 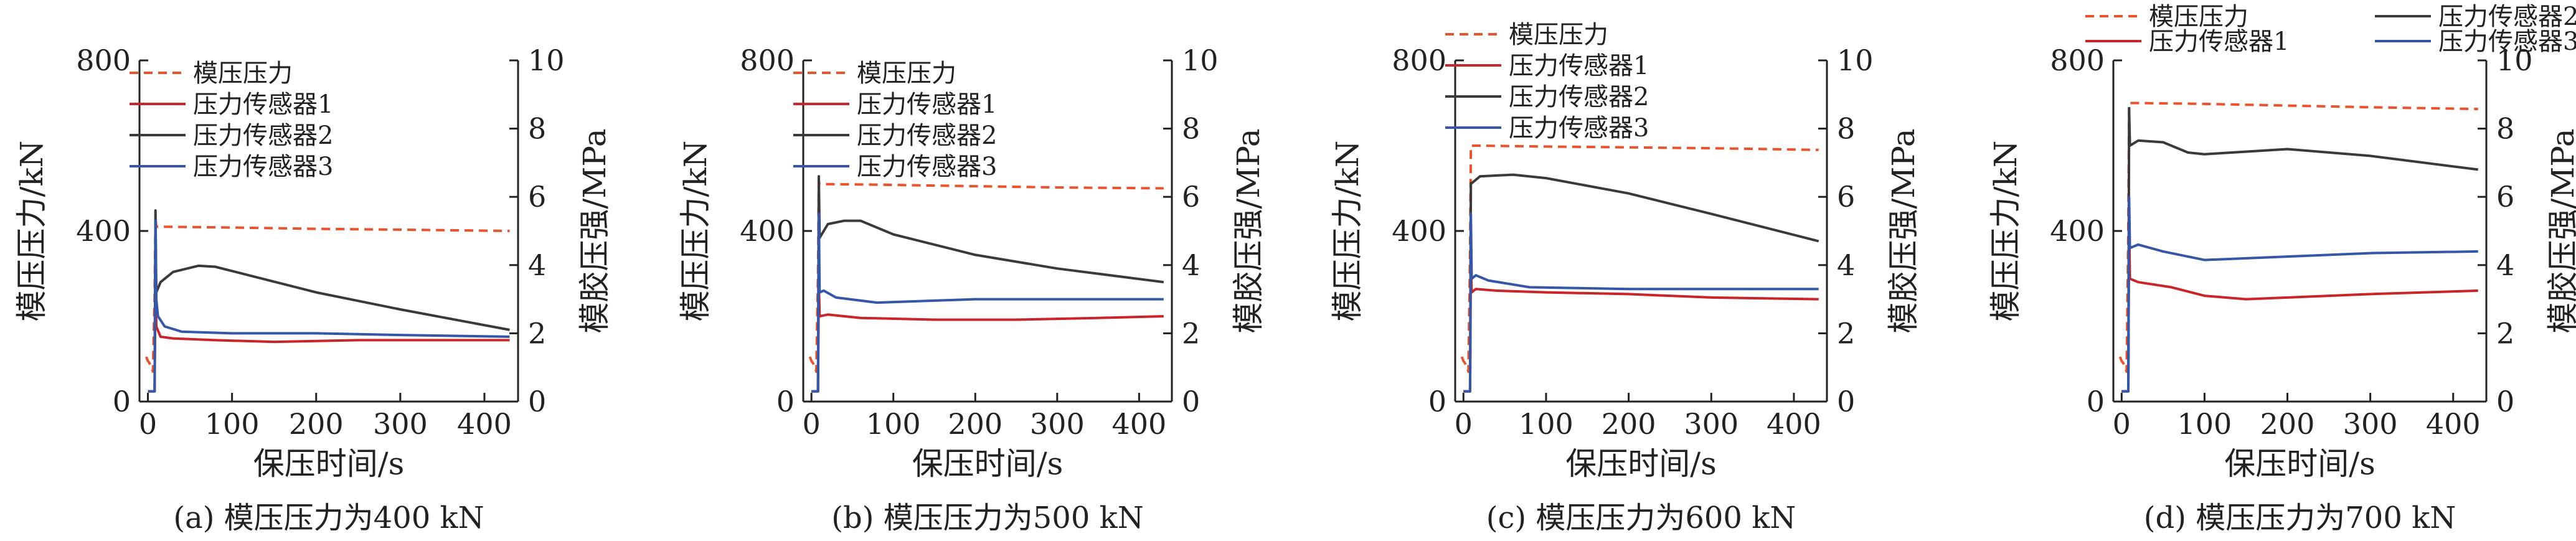 What do you see at coordinates (2300, 518) in the screenshot?
I see `panel-caption: (d) 模压压力为700 kN` at bounding box center [2300, 518].